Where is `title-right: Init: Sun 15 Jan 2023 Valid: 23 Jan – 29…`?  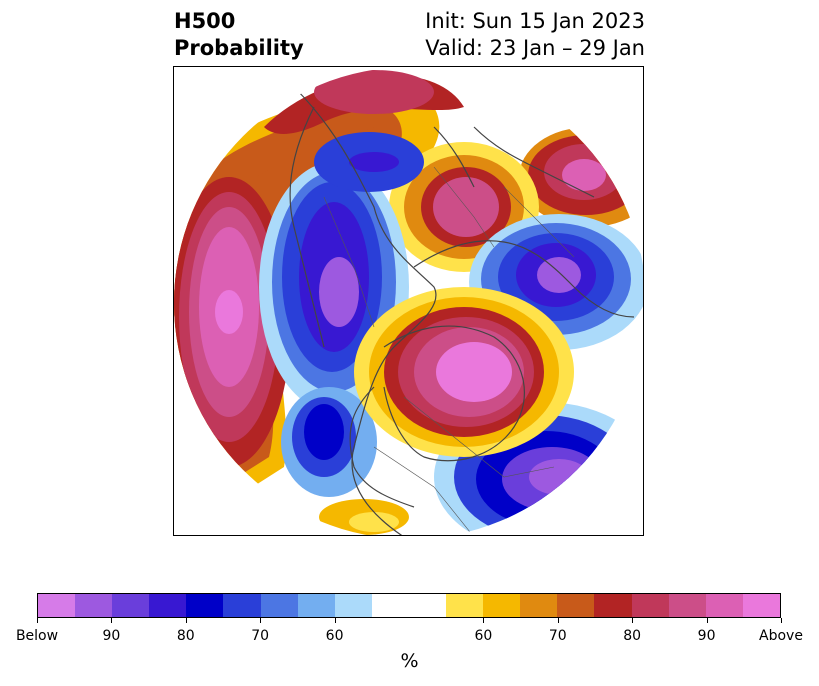 title-right: Init: Sun 15 Jan 2023 Valid: 23 Jan – 29… is located at coordinates (535, 35).